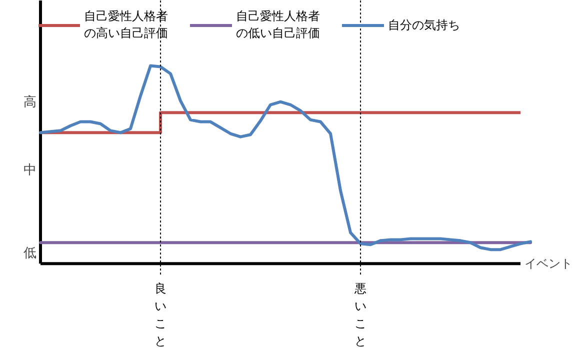 The height and width of the screenshot is (354, 581). What do you see at coordinates (548, 263) in the screenshot?
I see `x-axis-title: イベント` at bounding box center [548, 263].